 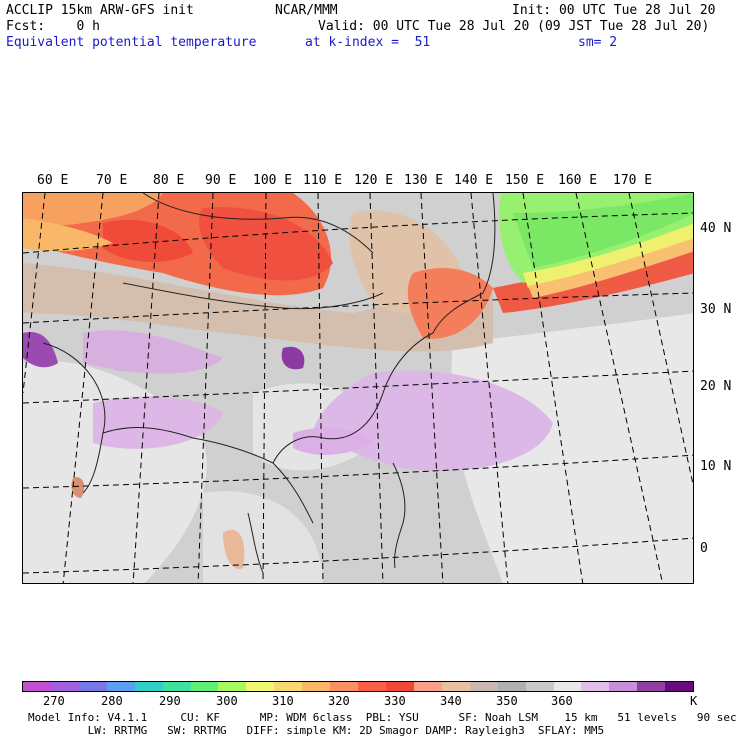 I want to click on lat-label: 40 N, so click(x=716, y=228).